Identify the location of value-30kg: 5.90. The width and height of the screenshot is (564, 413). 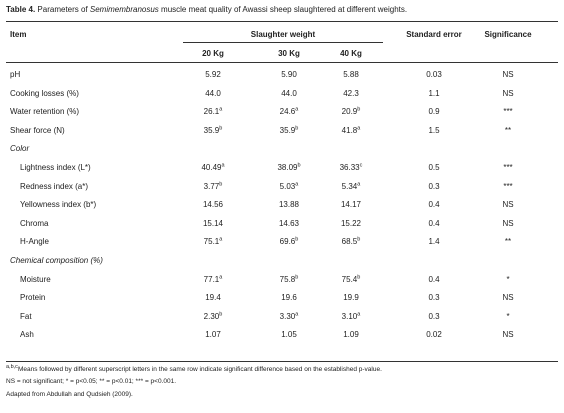
(289, 75).